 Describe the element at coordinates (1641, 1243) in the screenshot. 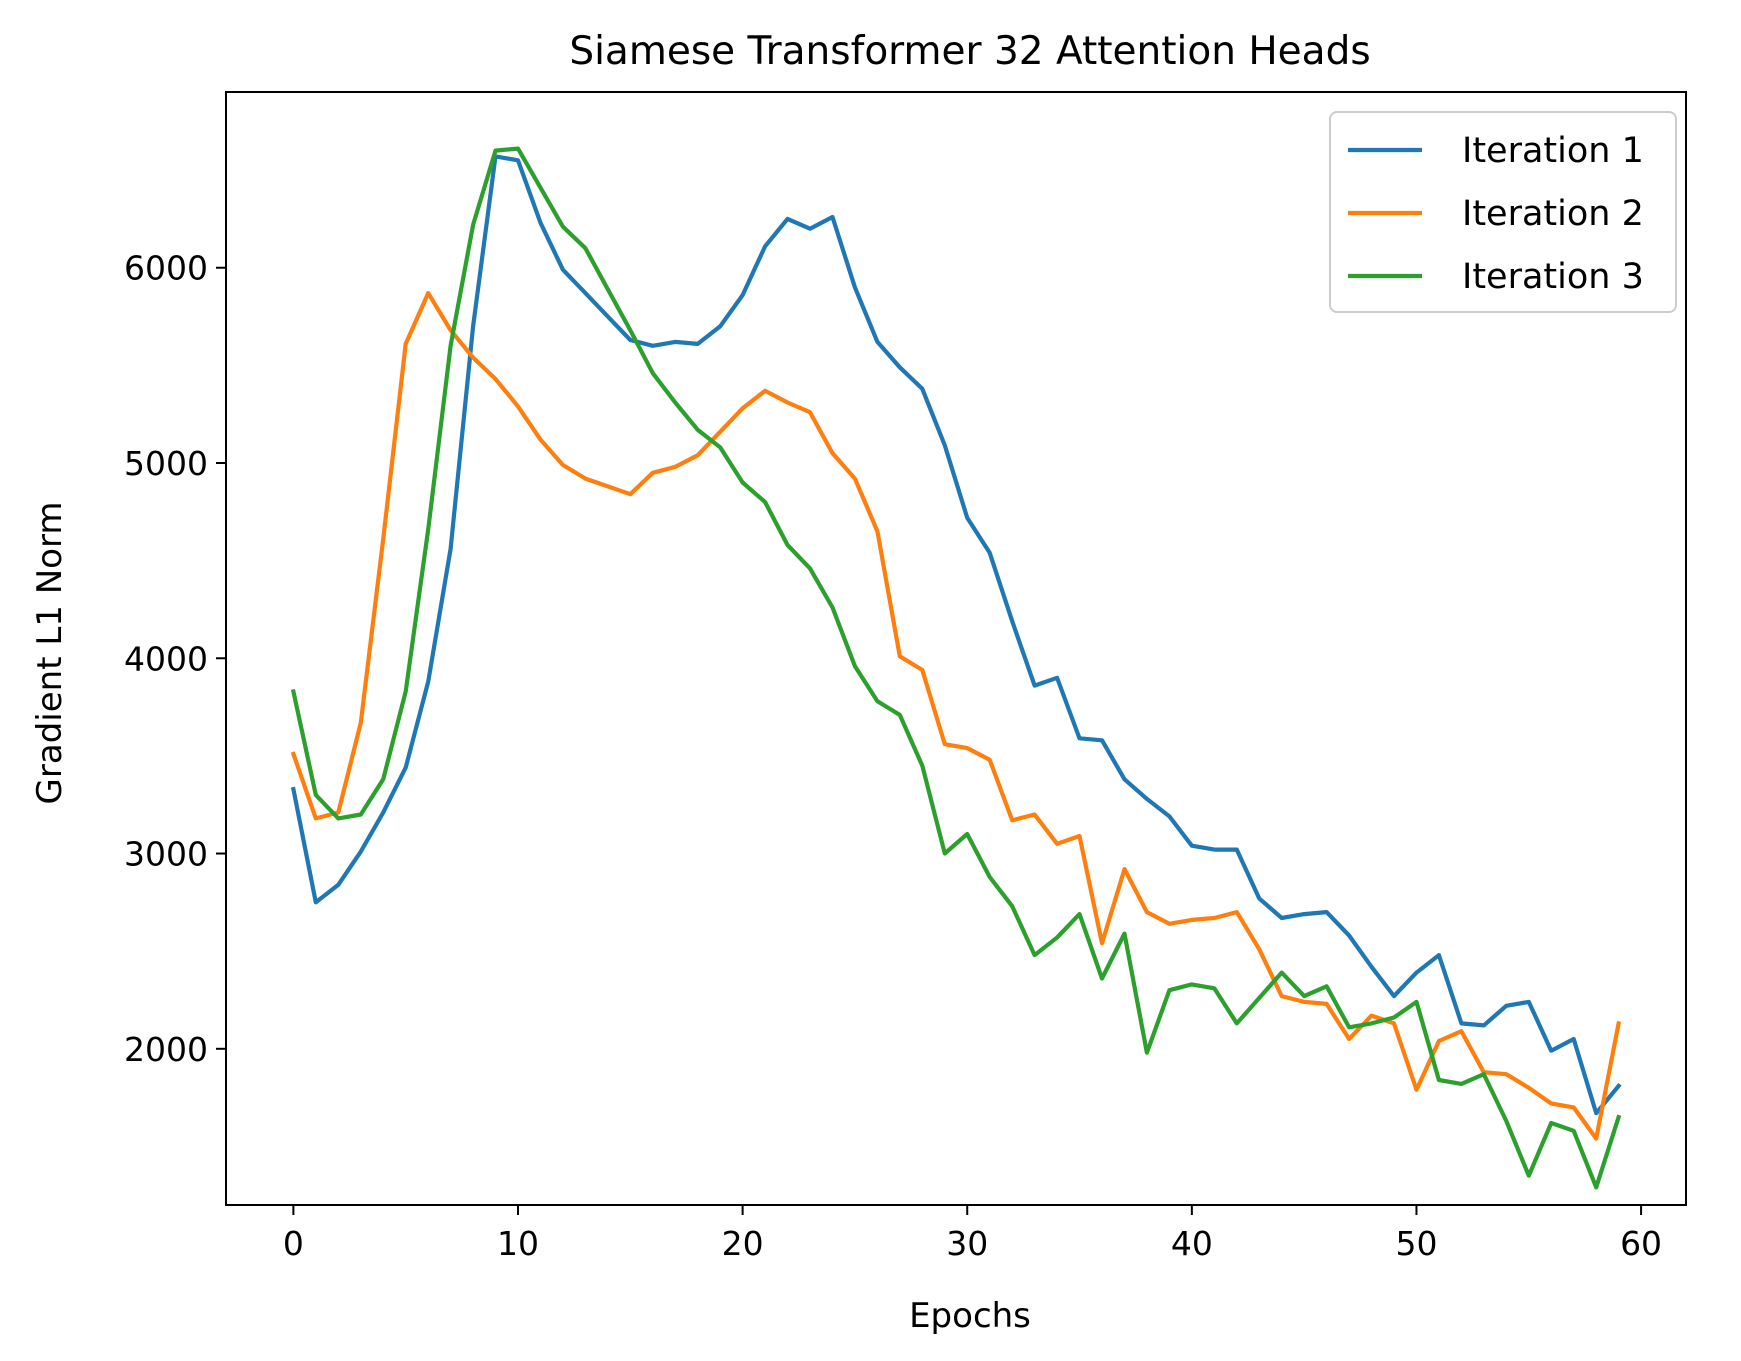

I see `x-tick-label: 60` at that location.